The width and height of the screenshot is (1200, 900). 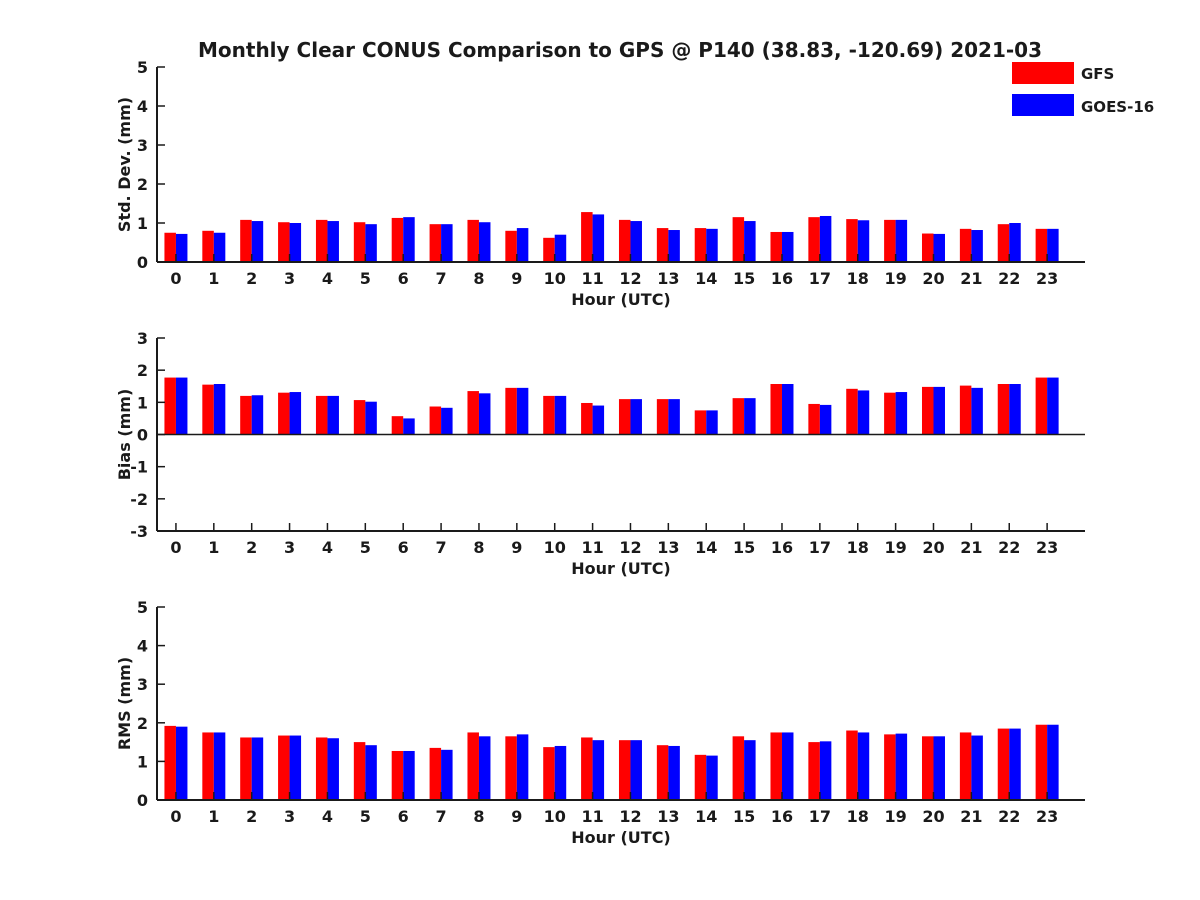 I want to click on y-tick-label-bias: -3, so click(x=139, y=531).